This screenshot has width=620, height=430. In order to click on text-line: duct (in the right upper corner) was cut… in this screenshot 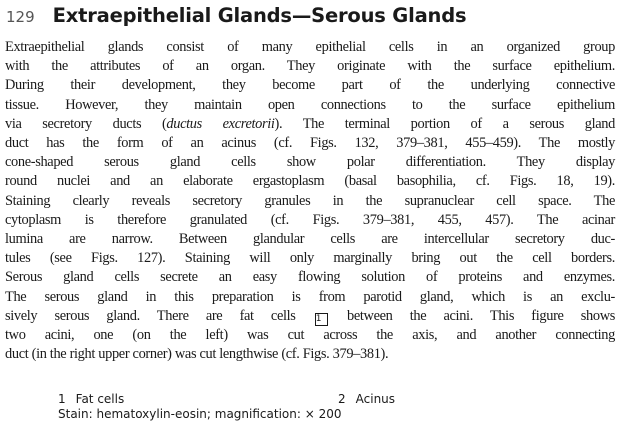, I will do `click(197, 354)`.